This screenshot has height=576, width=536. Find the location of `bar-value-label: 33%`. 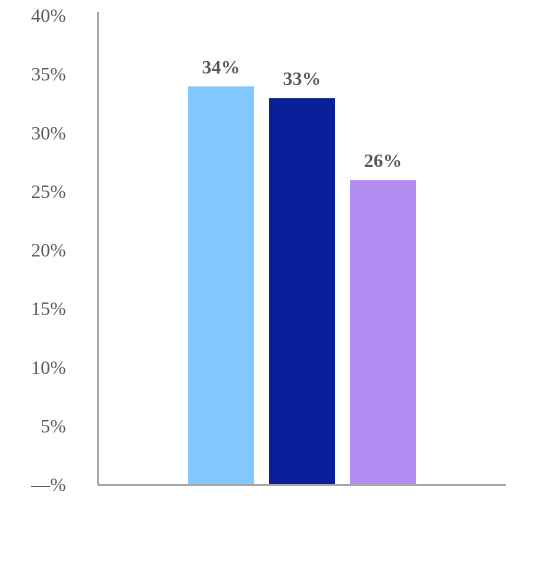

bar-value-label: 33% is located at coordinates (302, 79).